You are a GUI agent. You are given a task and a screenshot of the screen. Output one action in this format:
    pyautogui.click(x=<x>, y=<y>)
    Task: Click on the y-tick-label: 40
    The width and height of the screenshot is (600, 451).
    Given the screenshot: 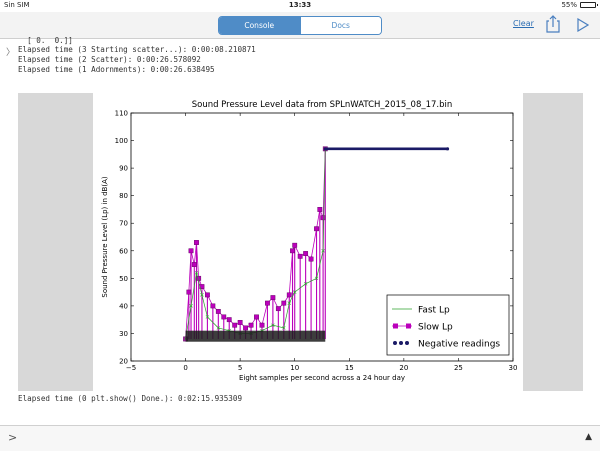 What is the action you would take?
    pyautogui.click(x=123, y=306)
    